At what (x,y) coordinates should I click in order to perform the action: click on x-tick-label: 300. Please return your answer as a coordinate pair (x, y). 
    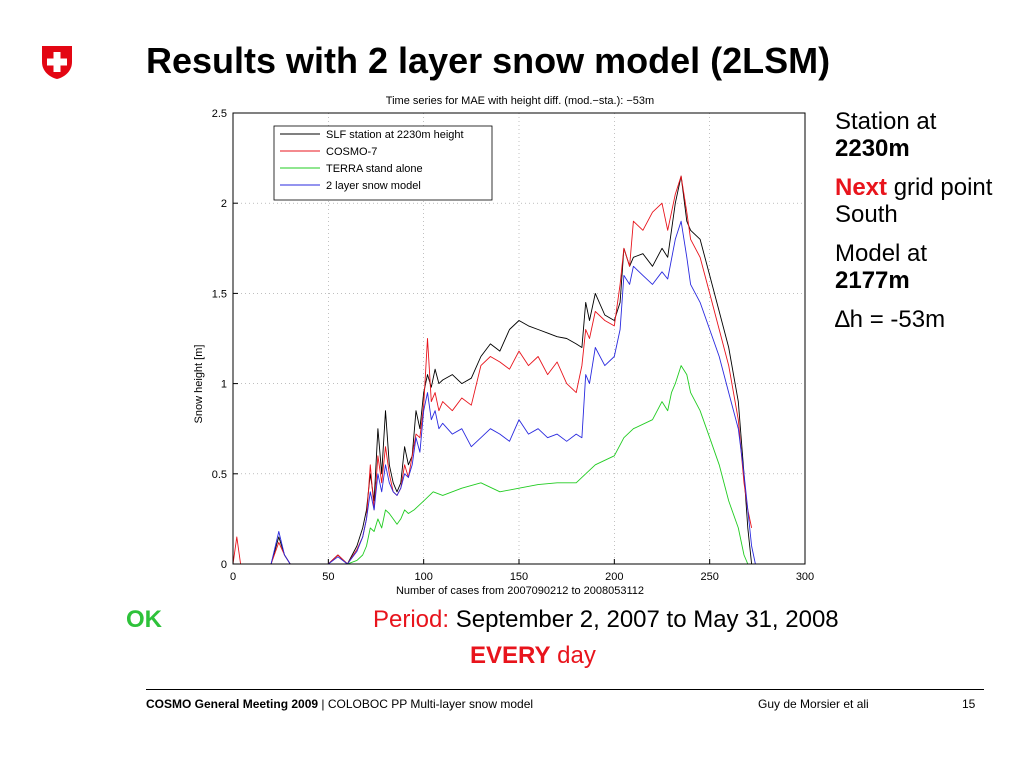
    Looking at the image, I should click on (805, 577).